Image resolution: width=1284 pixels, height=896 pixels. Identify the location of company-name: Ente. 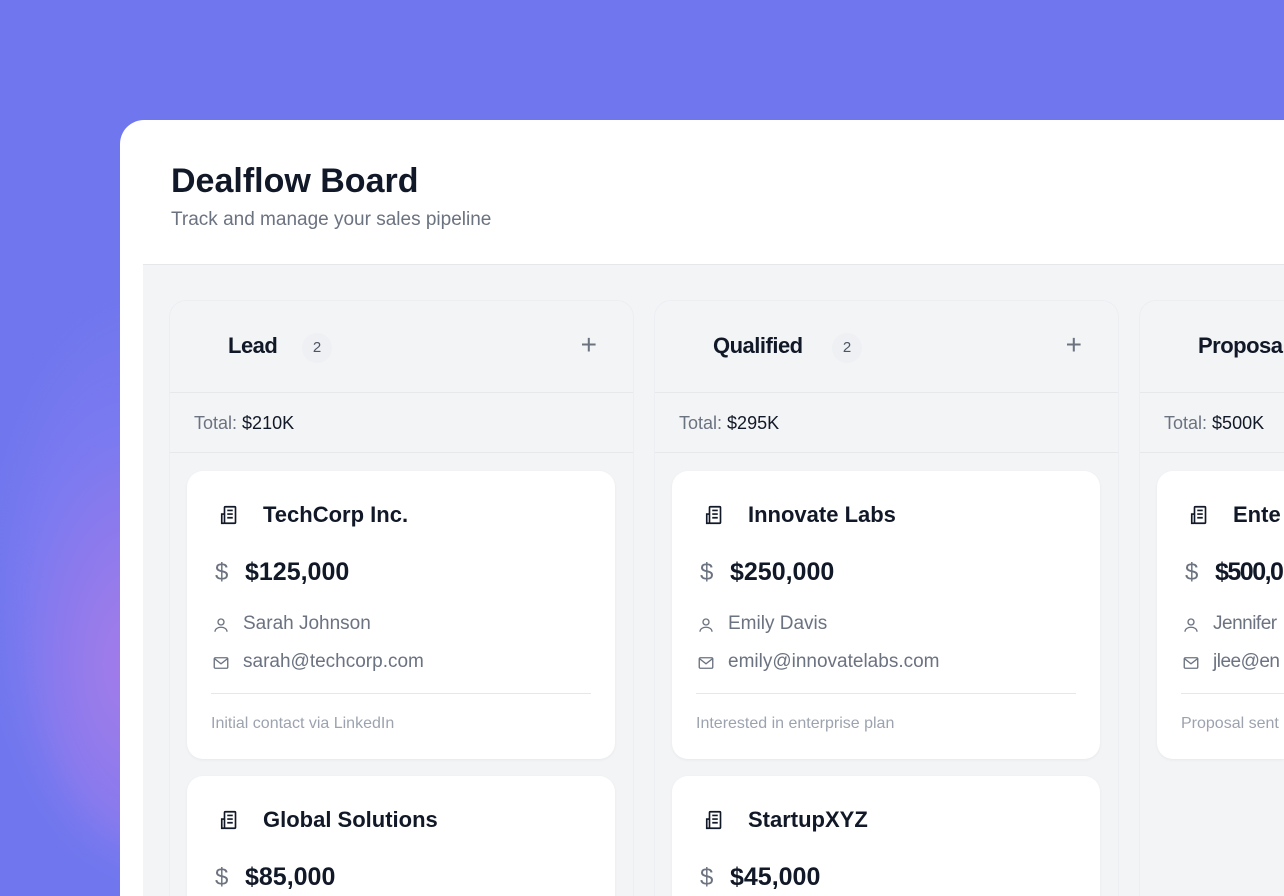
(1257, 514).